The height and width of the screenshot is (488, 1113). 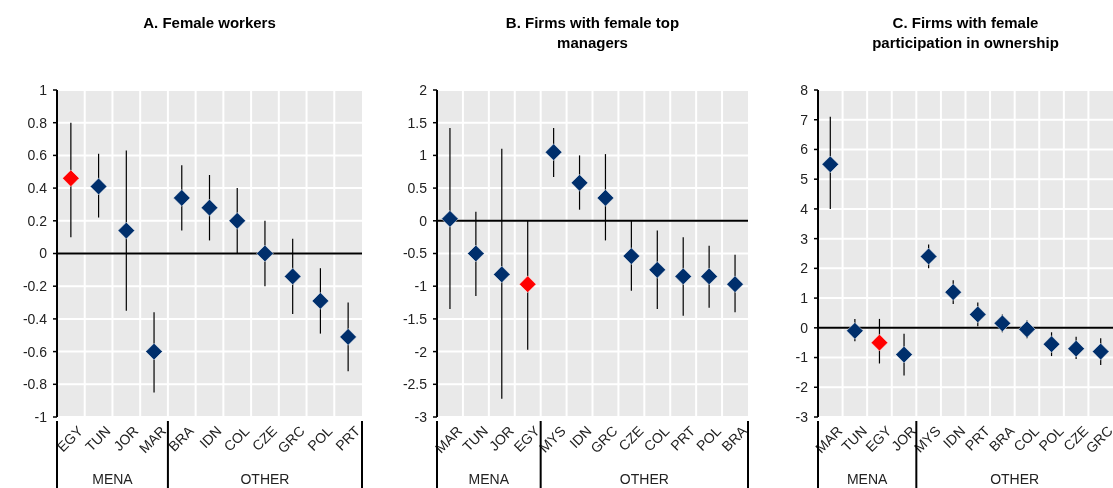 I want to click on y-tick-label: -0.6, so click(x=35, y=351).